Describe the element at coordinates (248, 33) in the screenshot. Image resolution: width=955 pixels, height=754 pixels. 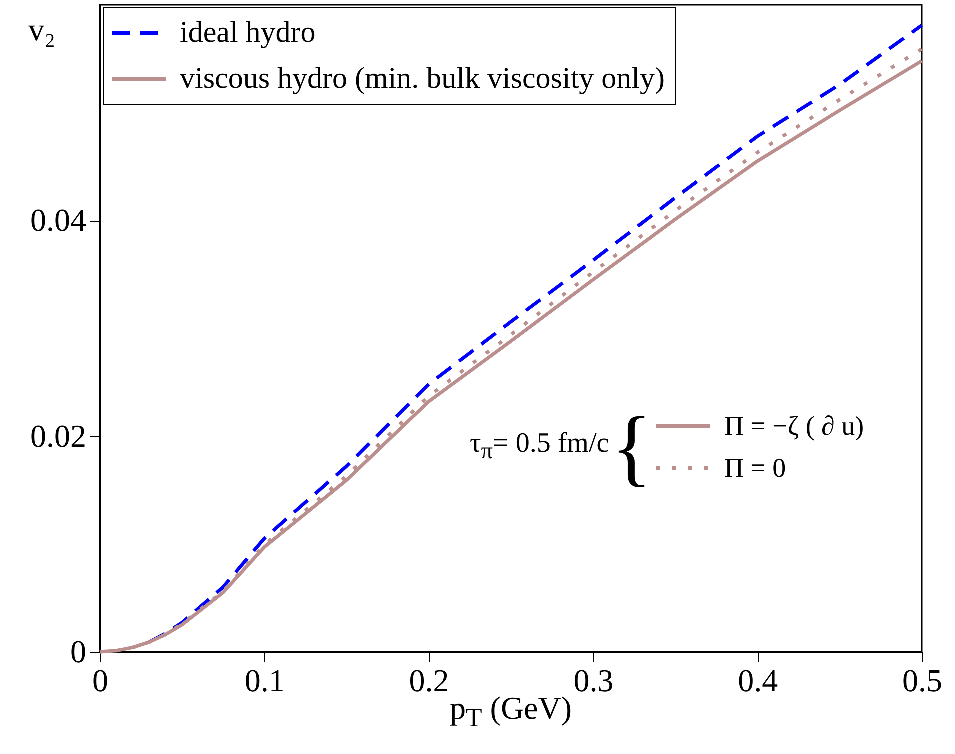
I see `legend-label: ideal hydro` at that location.